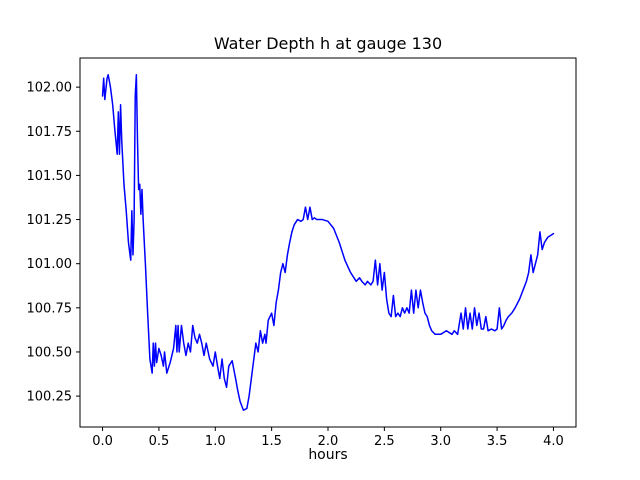 The height and width of the screenshot is (480, 640). Describe the element at coordinates (328, 441) in the screenshot. I see `x-tick-label: 2.0` at that location.